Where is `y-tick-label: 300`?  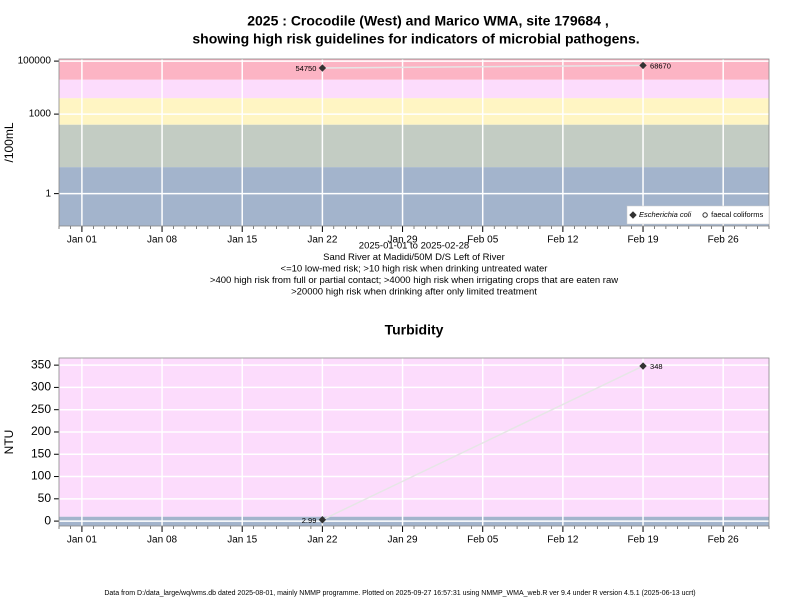
y-tick-label: 300 is located at coordinates (41, 387).